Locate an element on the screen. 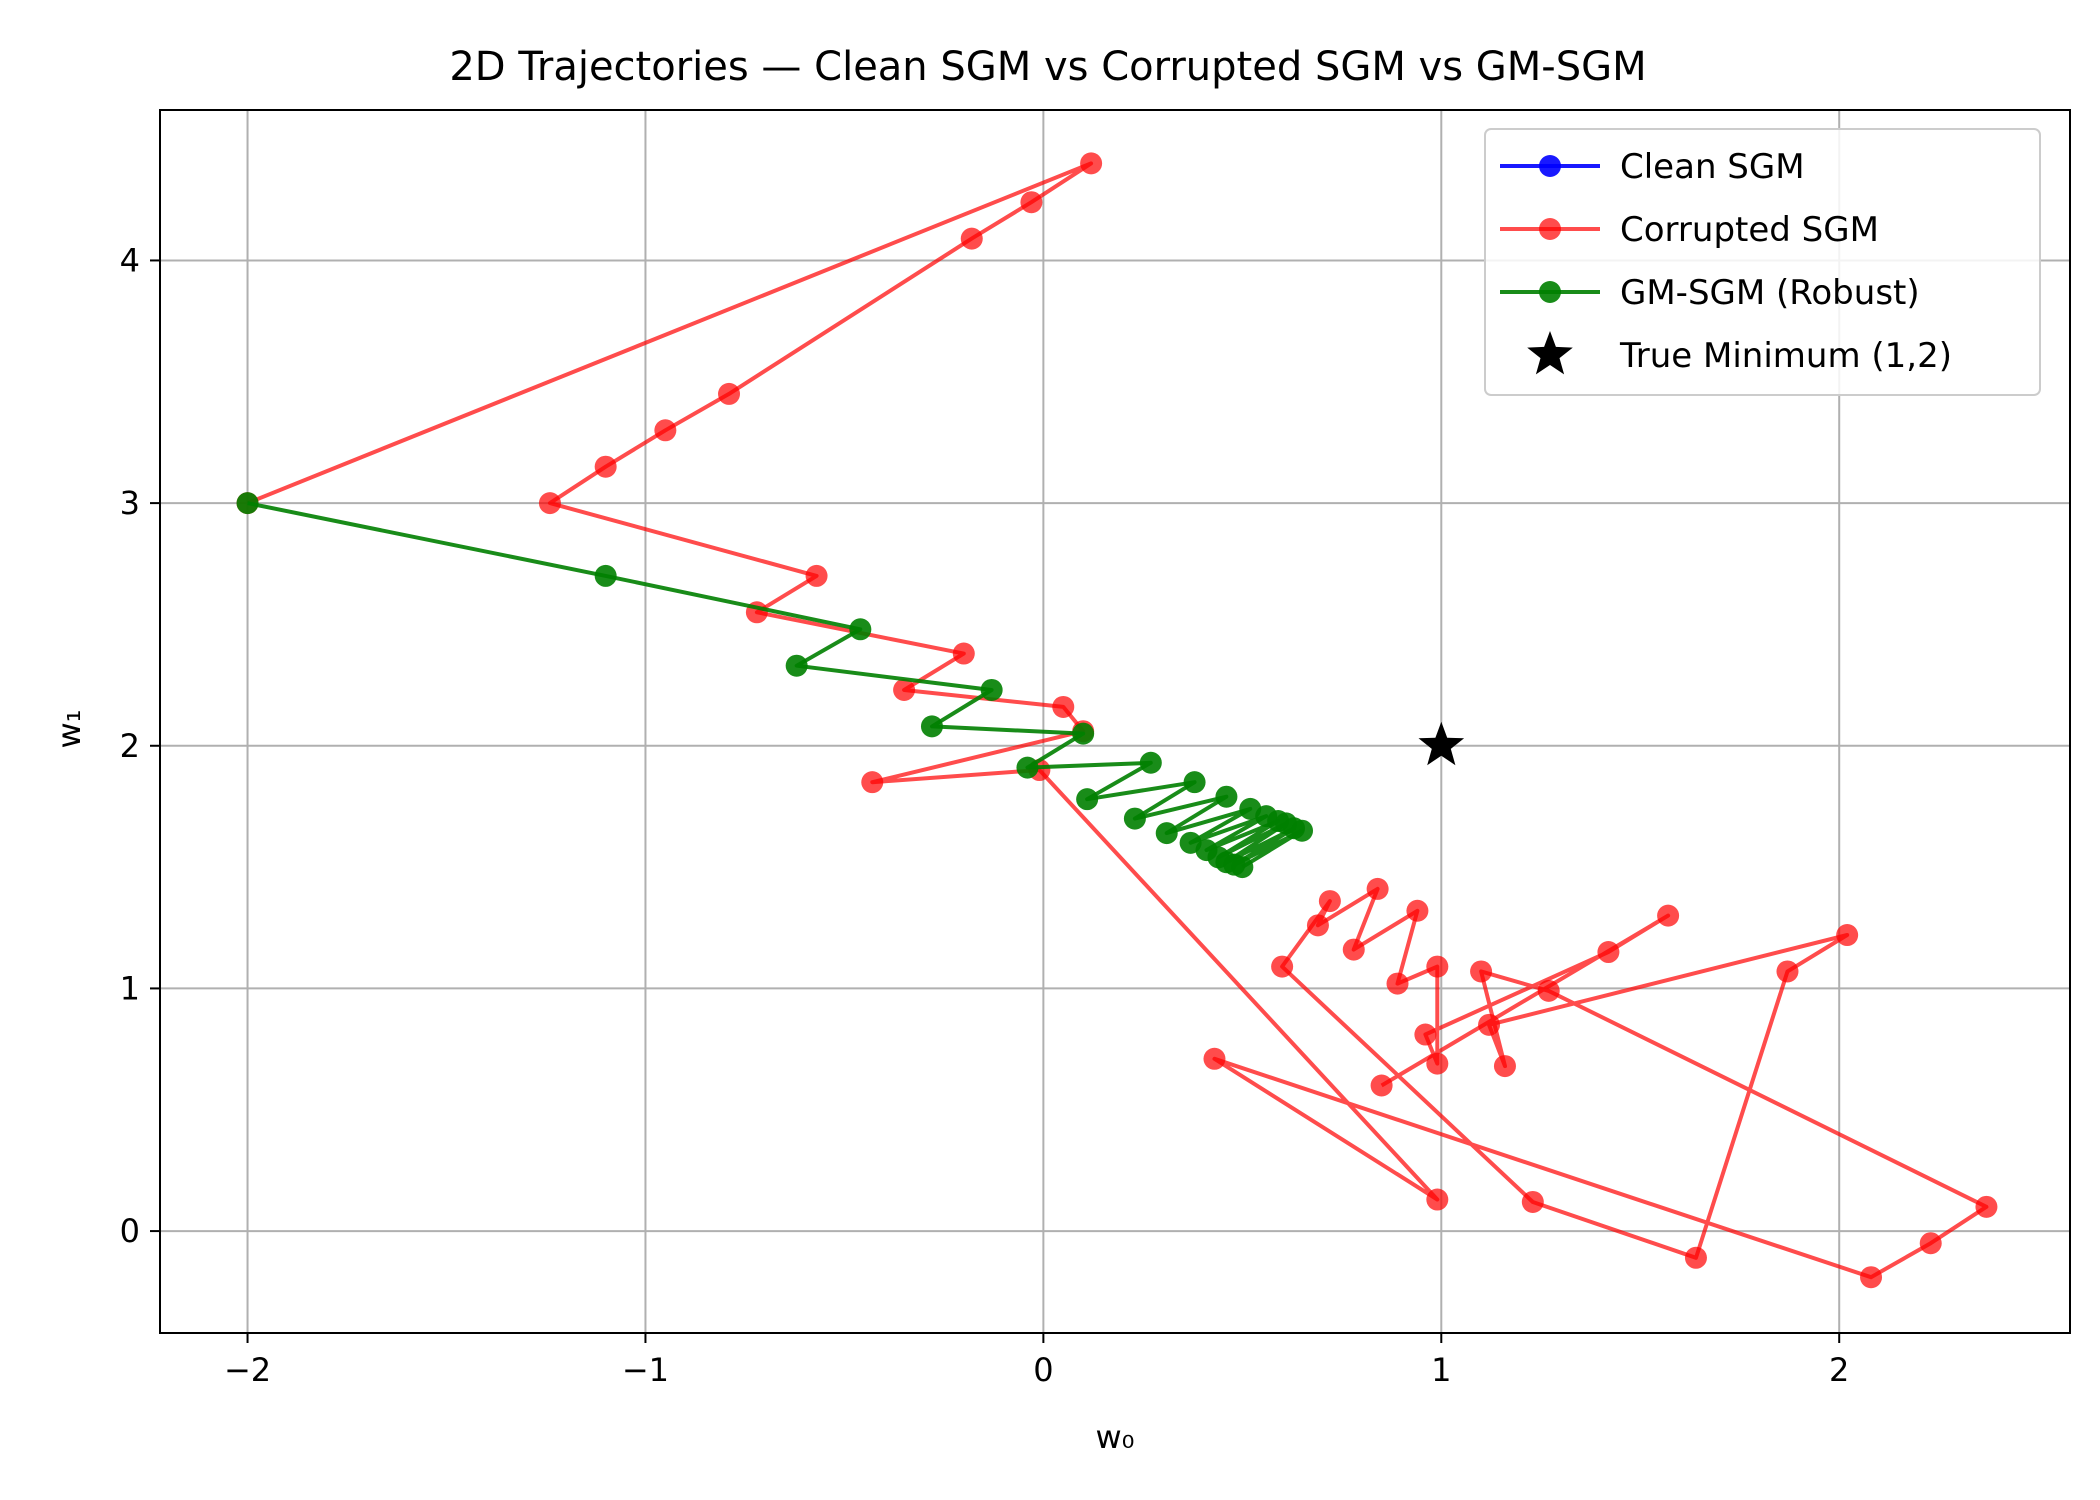 This screenshot has width=2100, height=1500. legend-label: Corrupted SGM is located at coordinates (1749, 230).